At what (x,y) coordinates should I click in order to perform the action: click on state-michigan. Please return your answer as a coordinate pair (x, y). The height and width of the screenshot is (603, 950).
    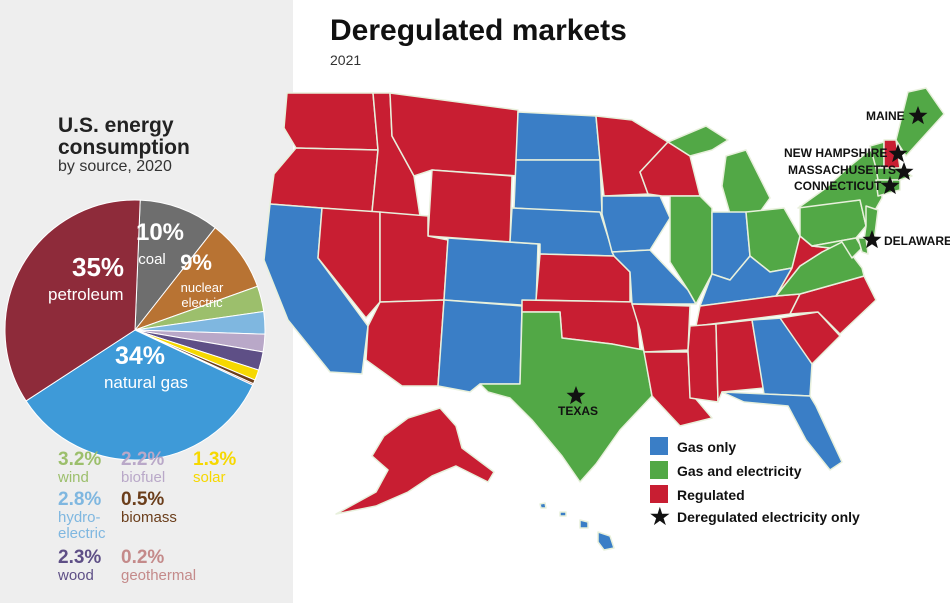
    Looking at the image, I should click on (746, 182).